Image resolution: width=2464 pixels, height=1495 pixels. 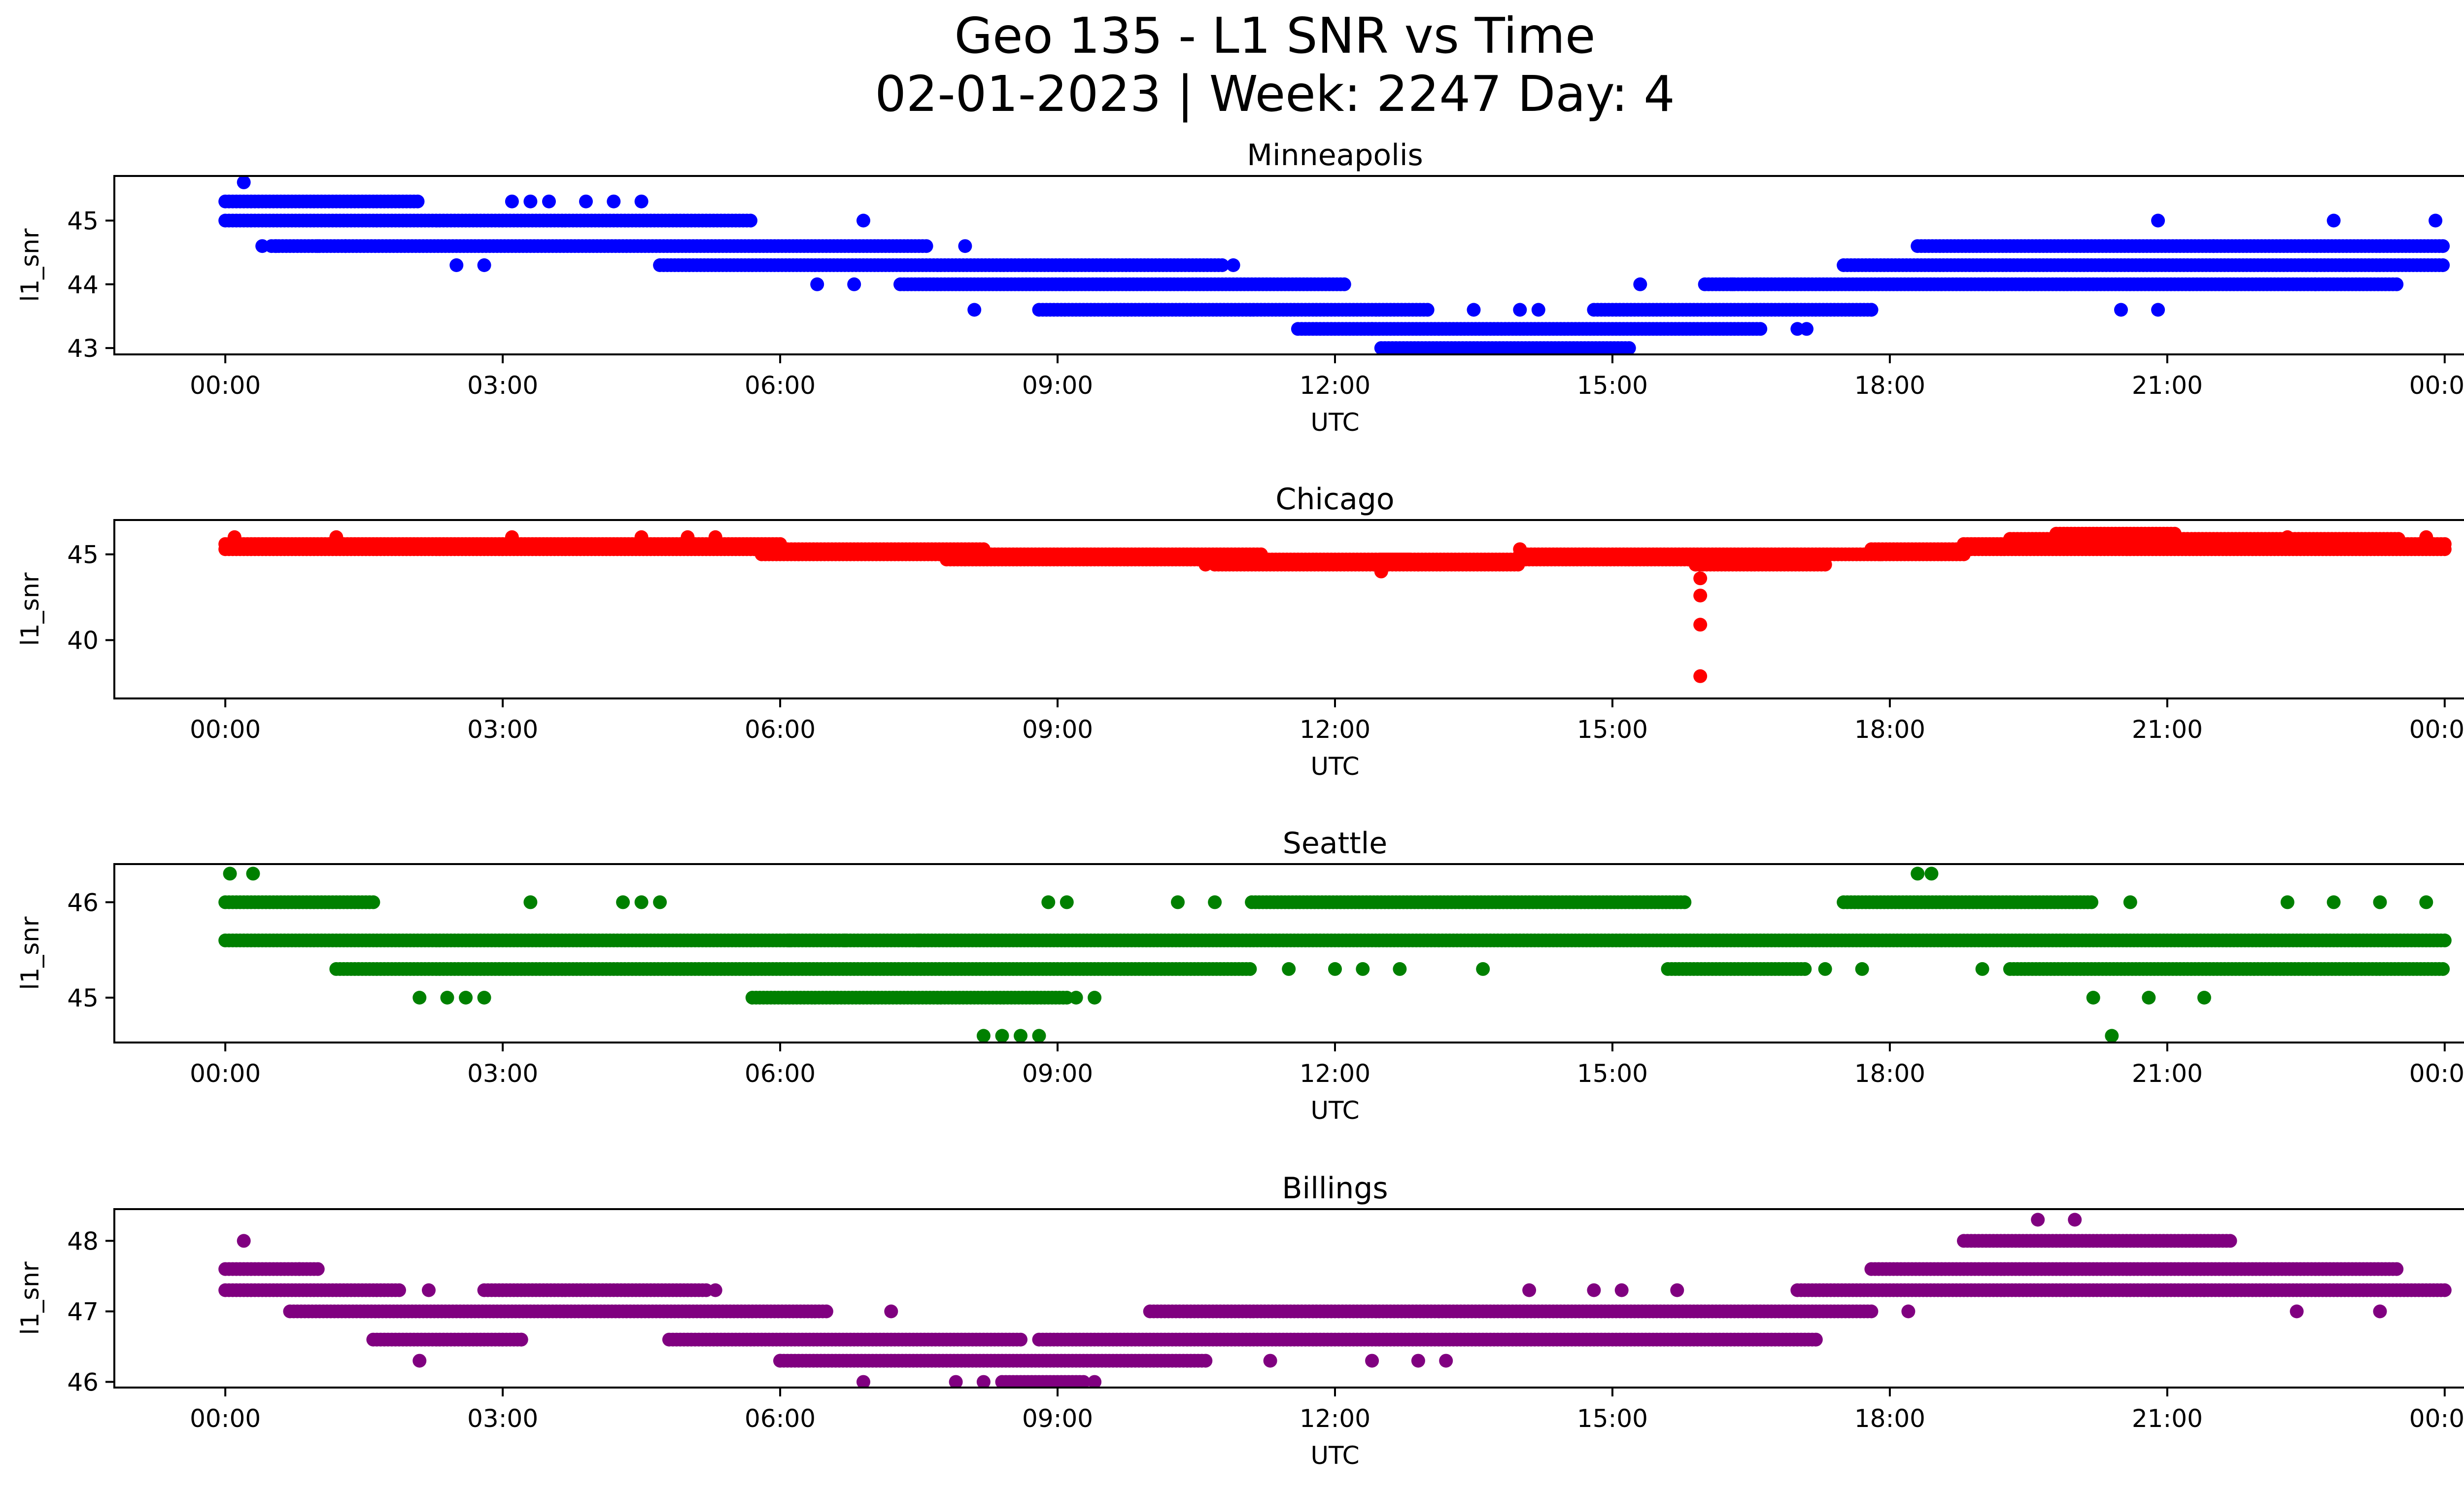 I want to click on x-tick-label: 03:00, so click(x=502, y=385).